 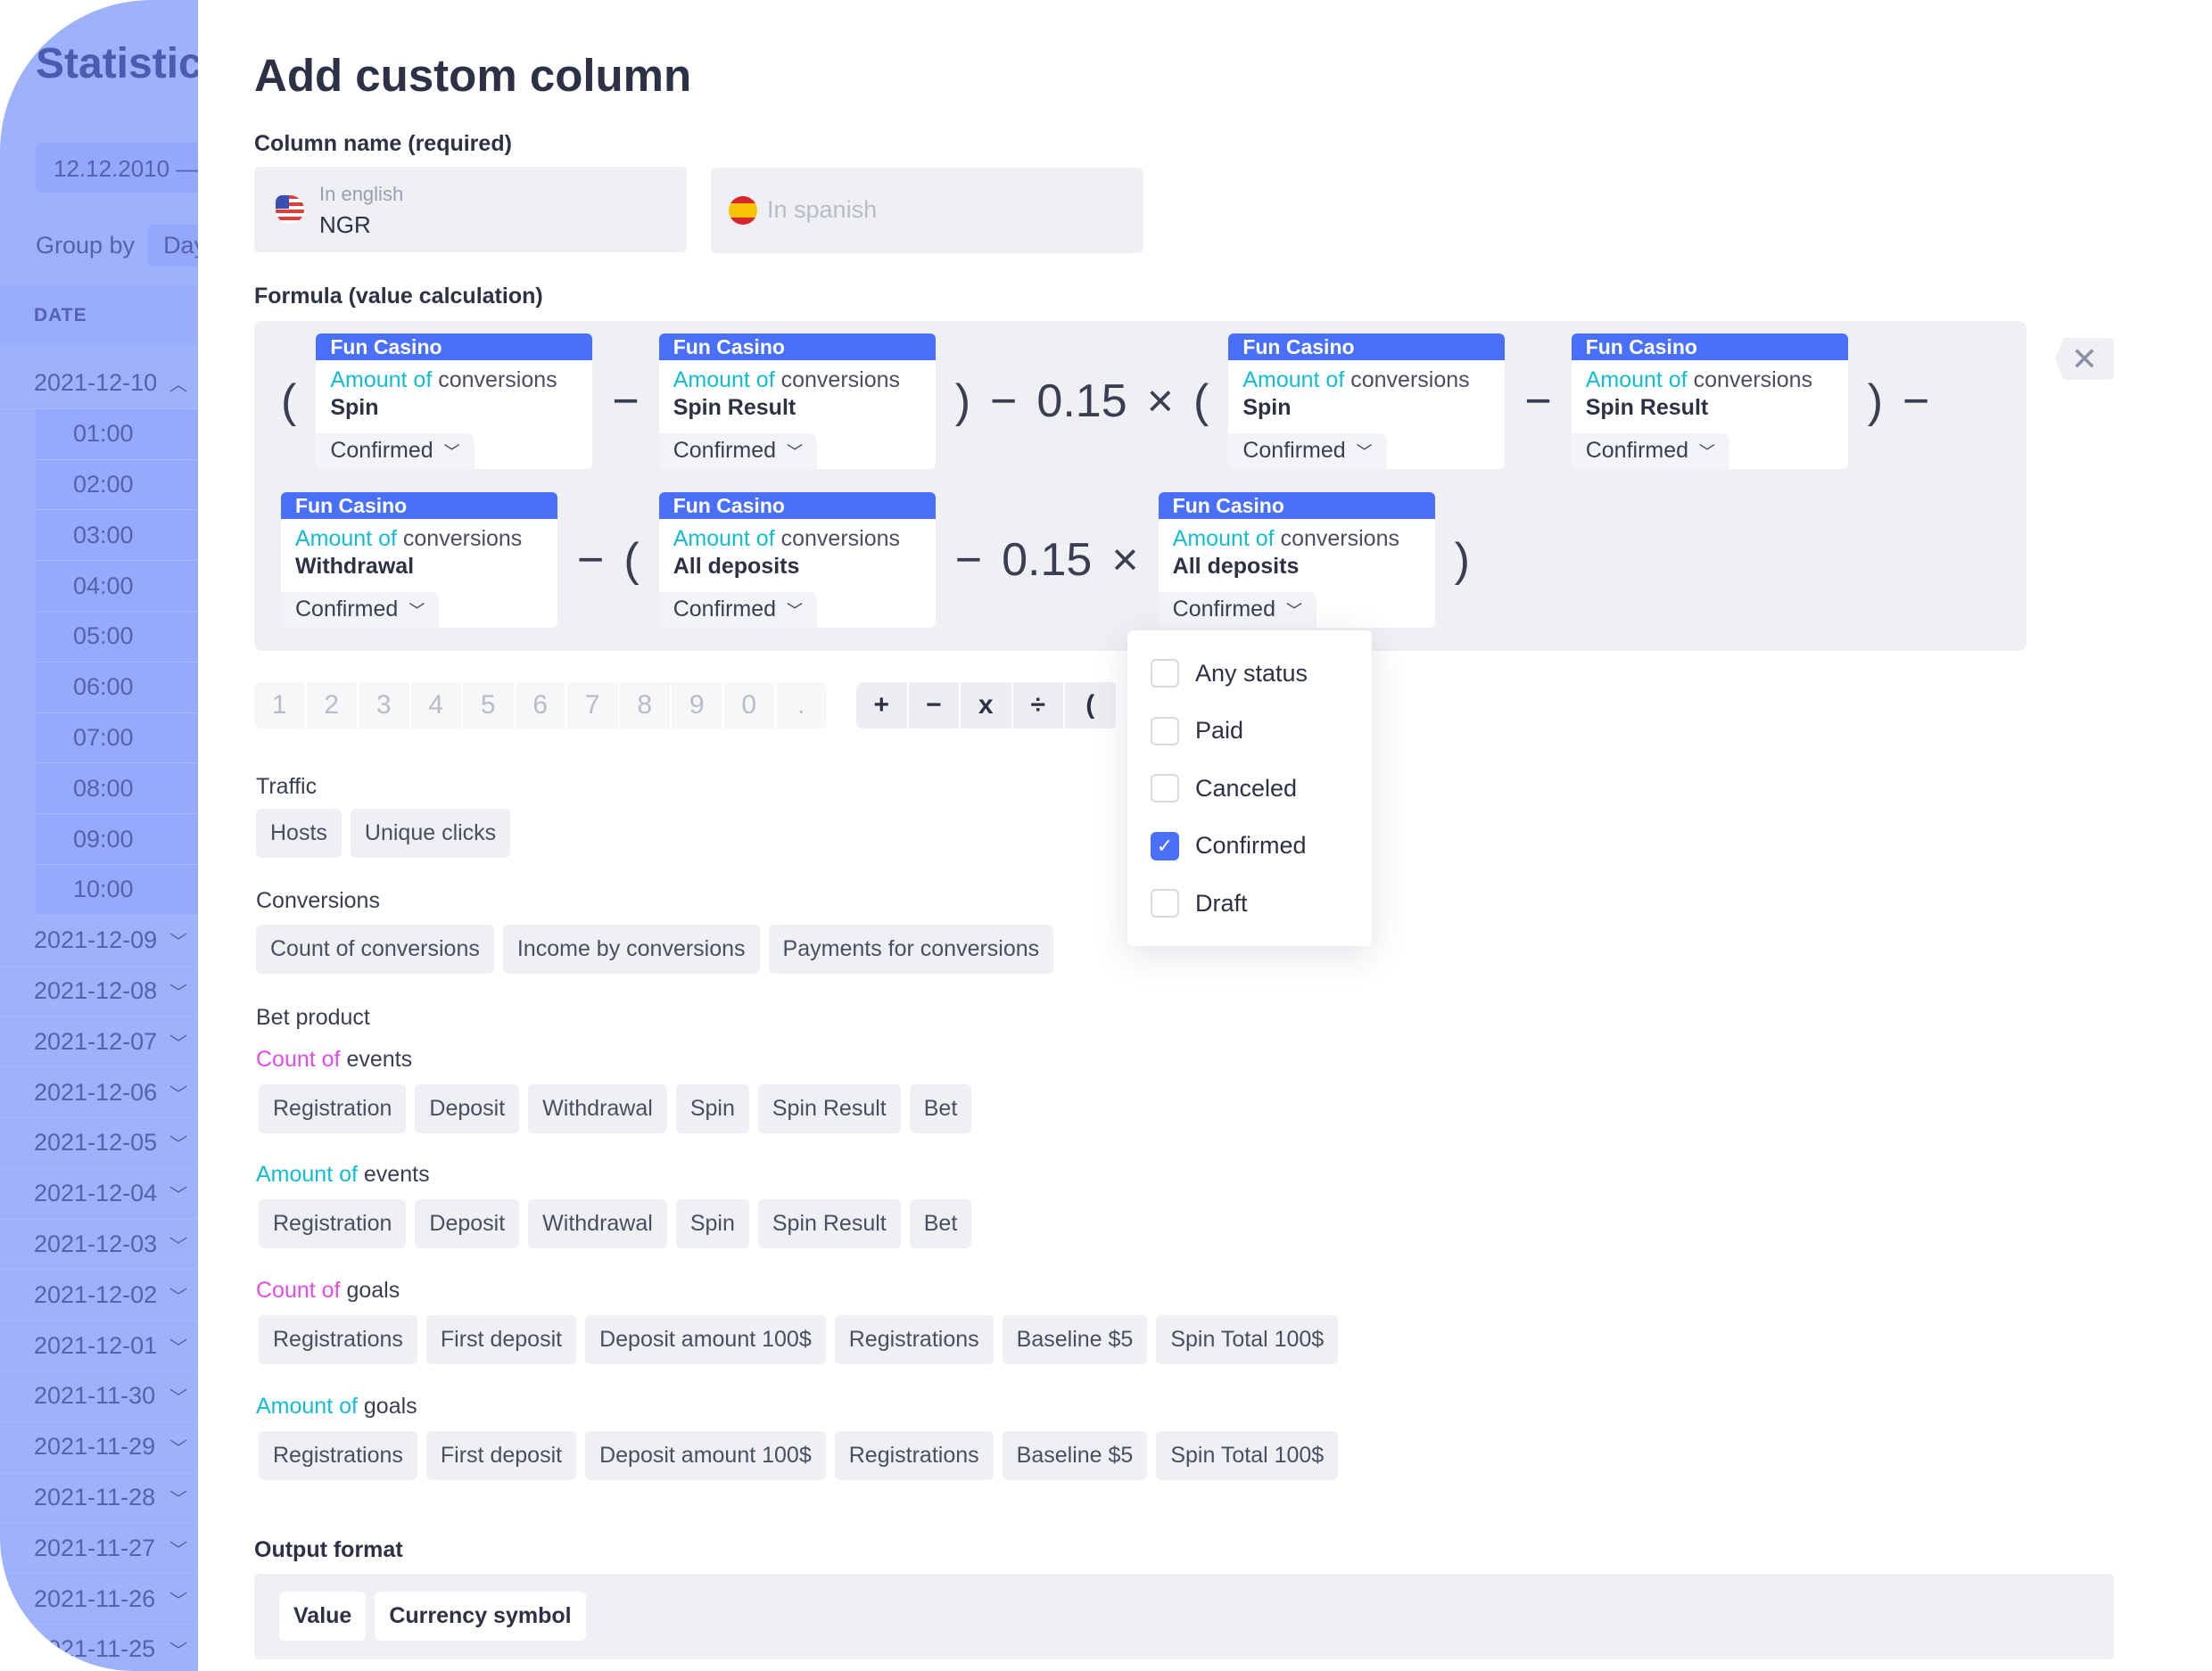 What do you see at coordinates (911, 949) in the screenshot?
I see `metric-chip: Payments for conversions` at bounding box center [911, 949].